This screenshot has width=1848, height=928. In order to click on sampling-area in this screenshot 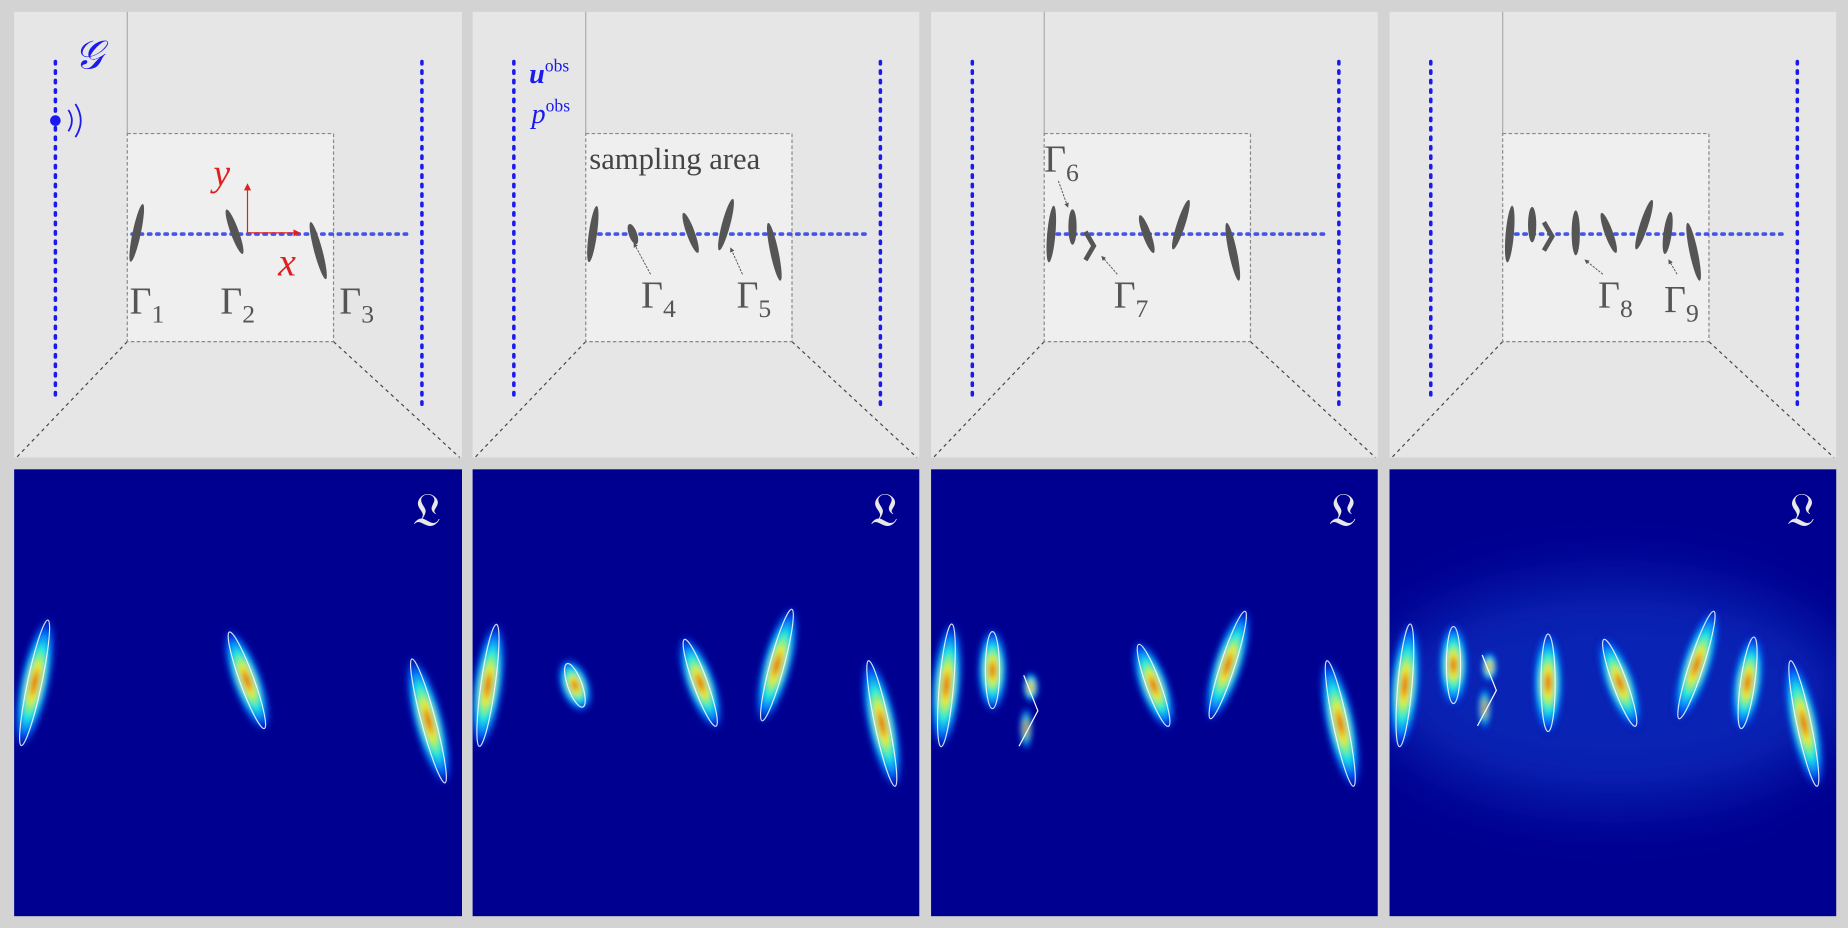, I will do `click(230, 237)`.